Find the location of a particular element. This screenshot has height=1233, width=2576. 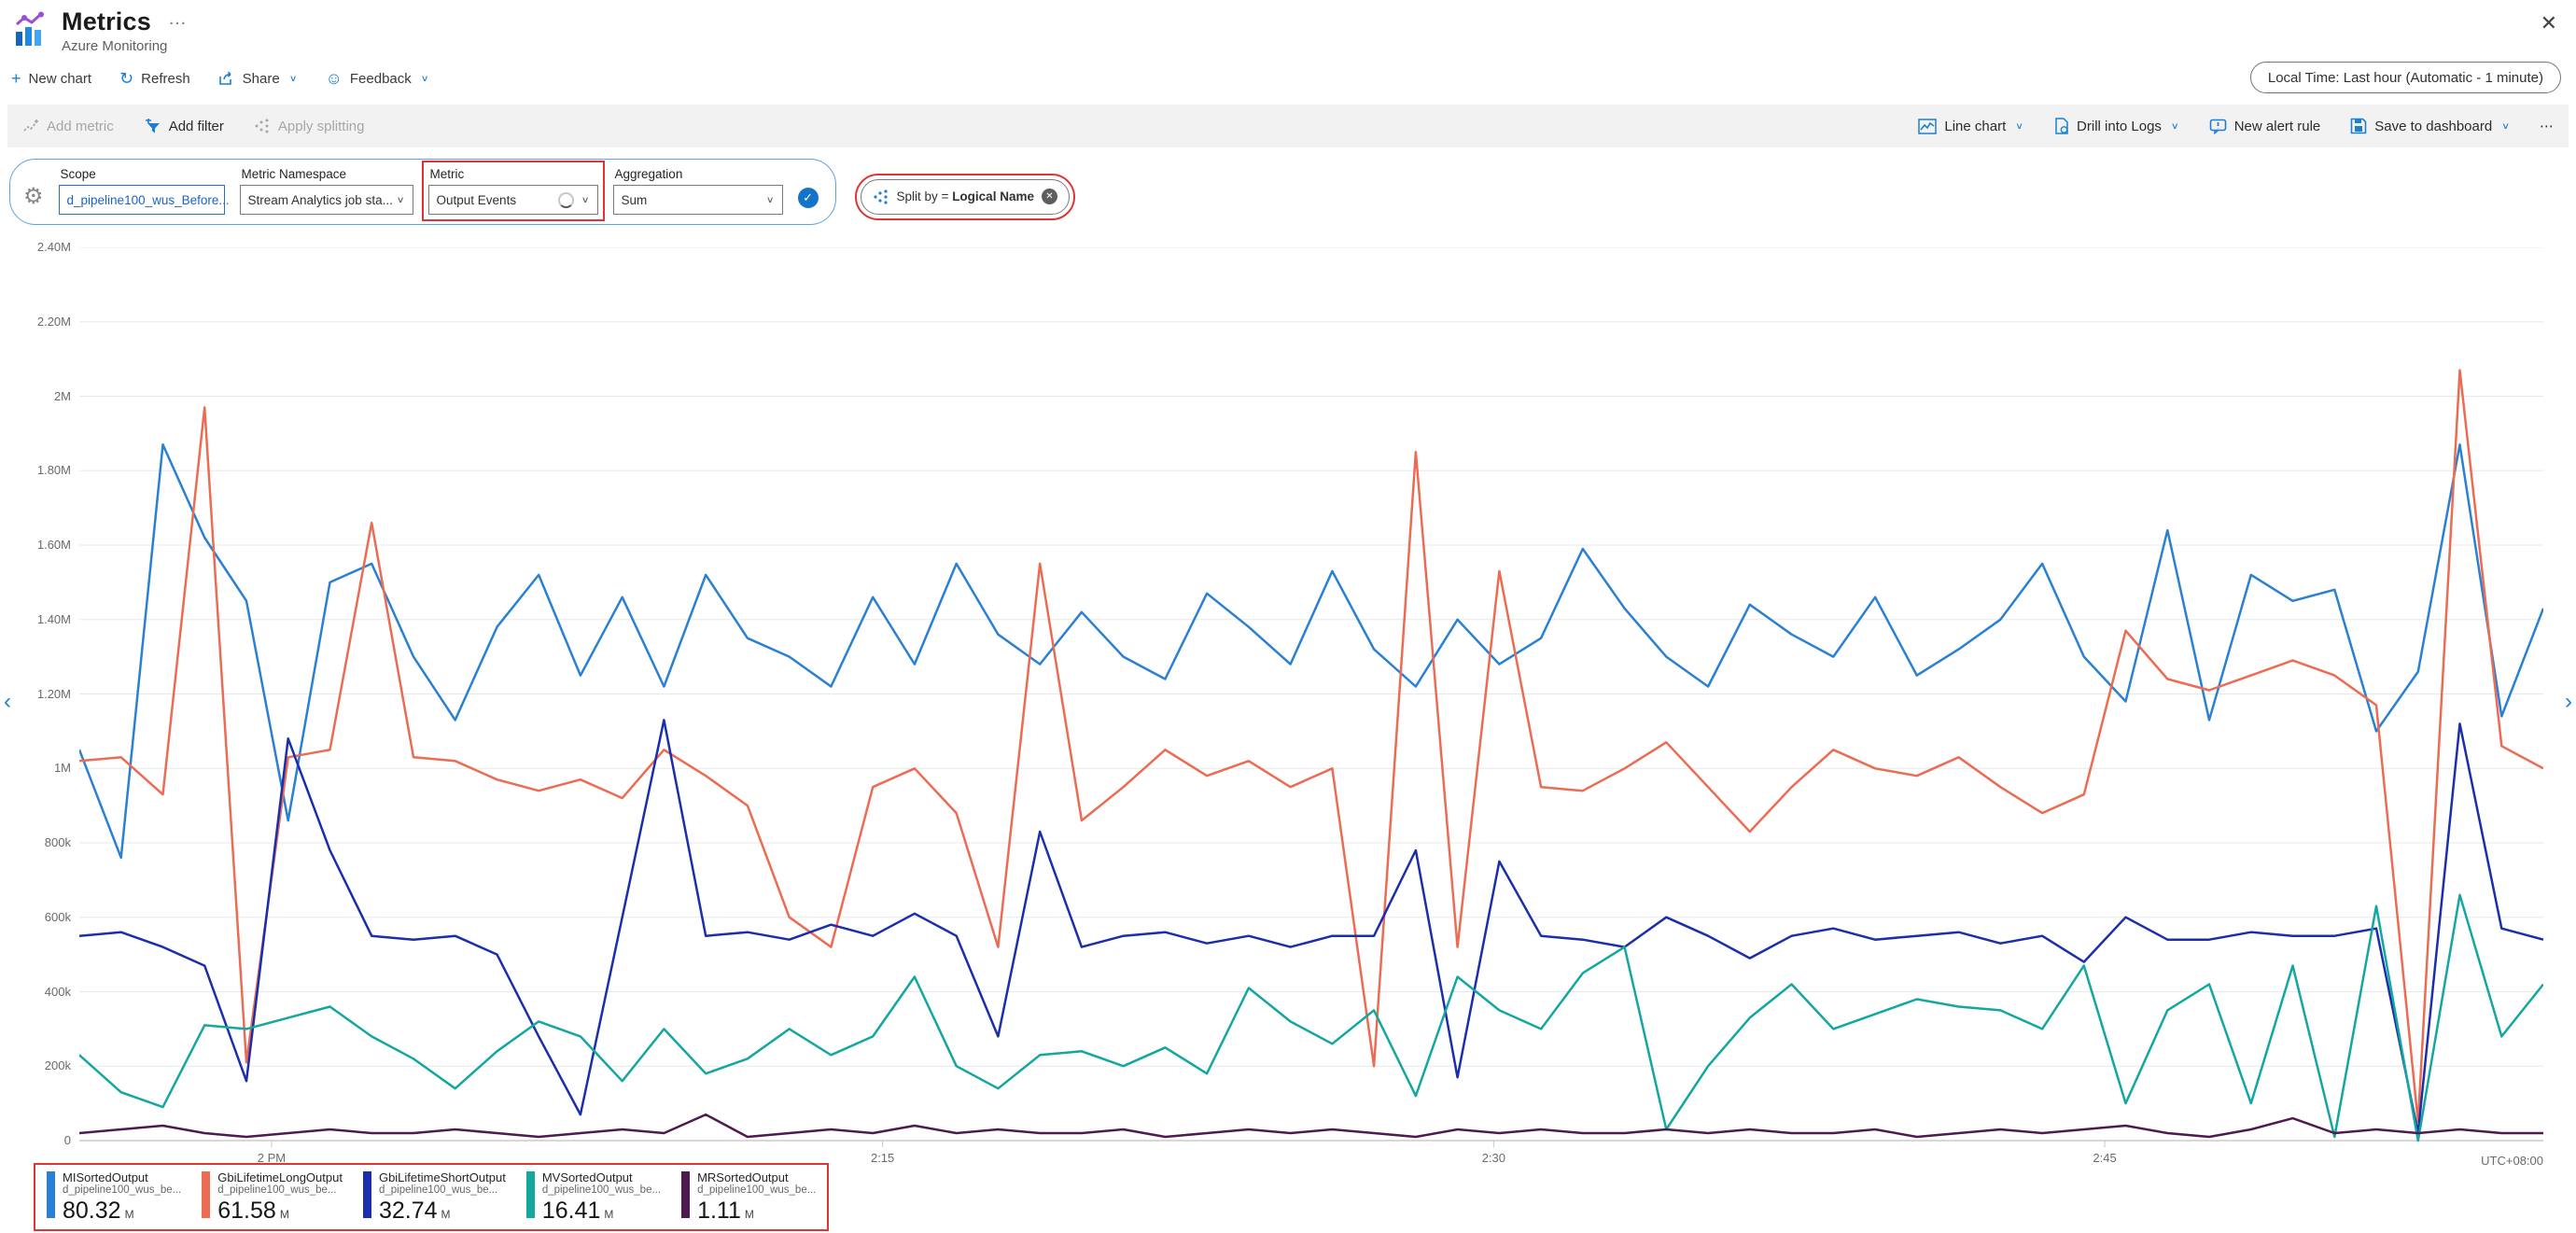

split-by-text: Split by = Logical Name is located at coordinates (965, 196).